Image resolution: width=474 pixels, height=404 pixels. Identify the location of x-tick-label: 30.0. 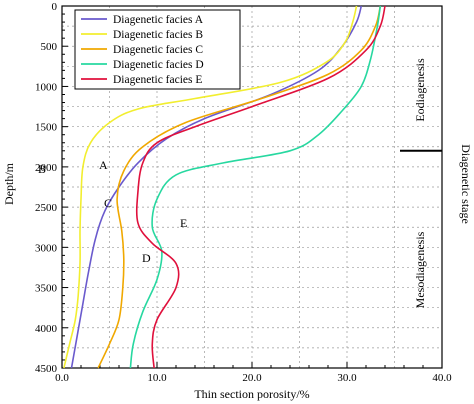
(347, 378).